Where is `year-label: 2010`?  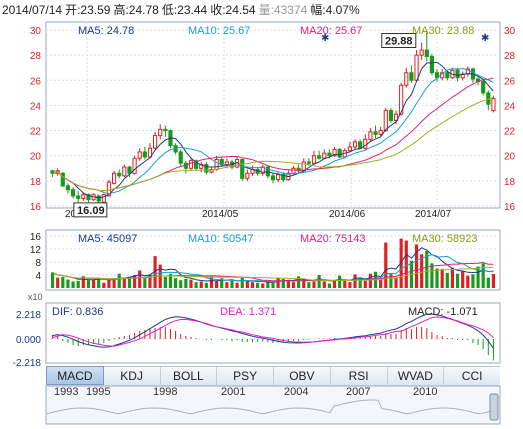
year-label: 2010 is located at coordinates (425, 392).